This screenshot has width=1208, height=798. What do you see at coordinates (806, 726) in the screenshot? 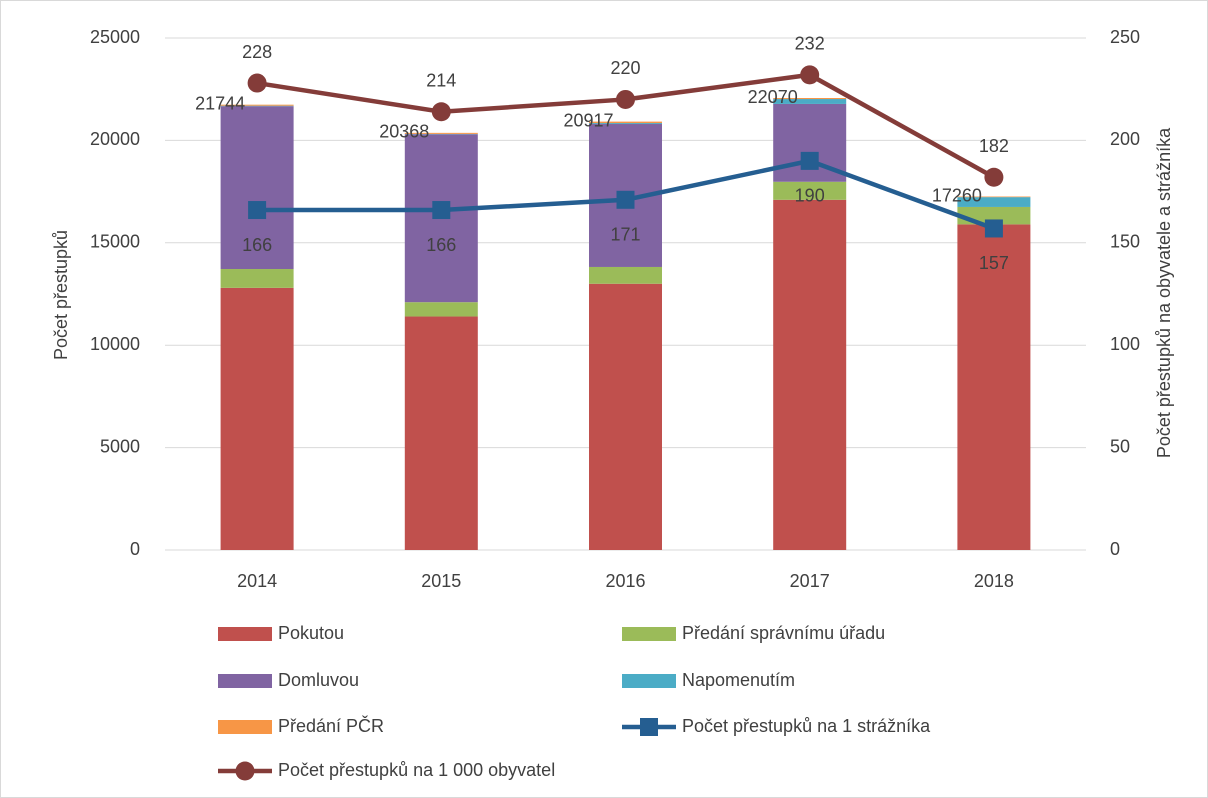
I see `legend-label: Počet přestupků na 1 strážníka` at bounding box center [806, 726].